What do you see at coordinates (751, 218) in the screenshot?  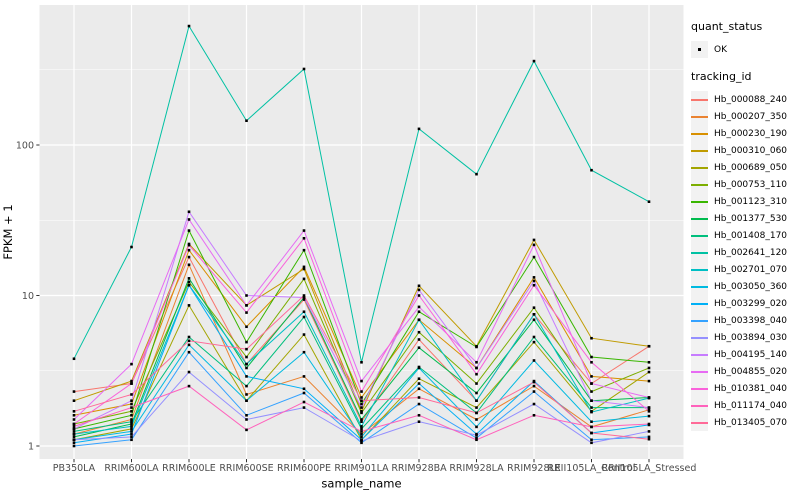 I see `legend-item-label: Hb_001377_530` at bounding box center [751, 218].